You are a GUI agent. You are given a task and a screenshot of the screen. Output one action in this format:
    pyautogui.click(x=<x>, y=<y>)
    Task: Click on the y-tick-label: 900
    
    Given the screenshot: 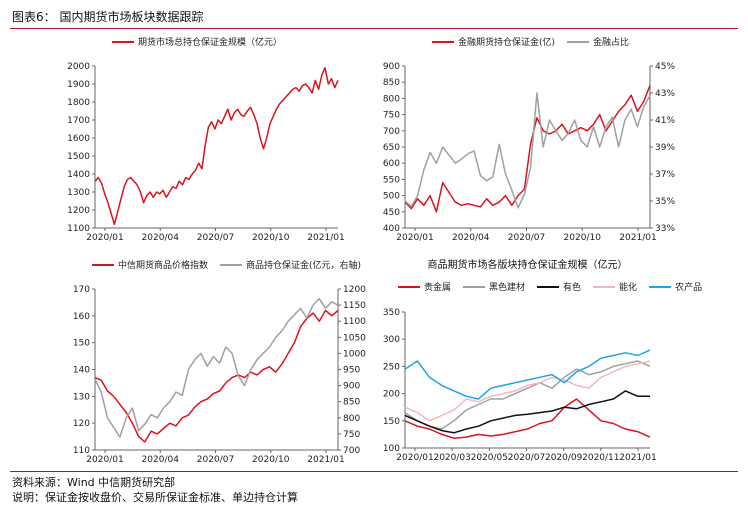 What is the action you would take?
    pyautogui.click(x=391, y=67)
    